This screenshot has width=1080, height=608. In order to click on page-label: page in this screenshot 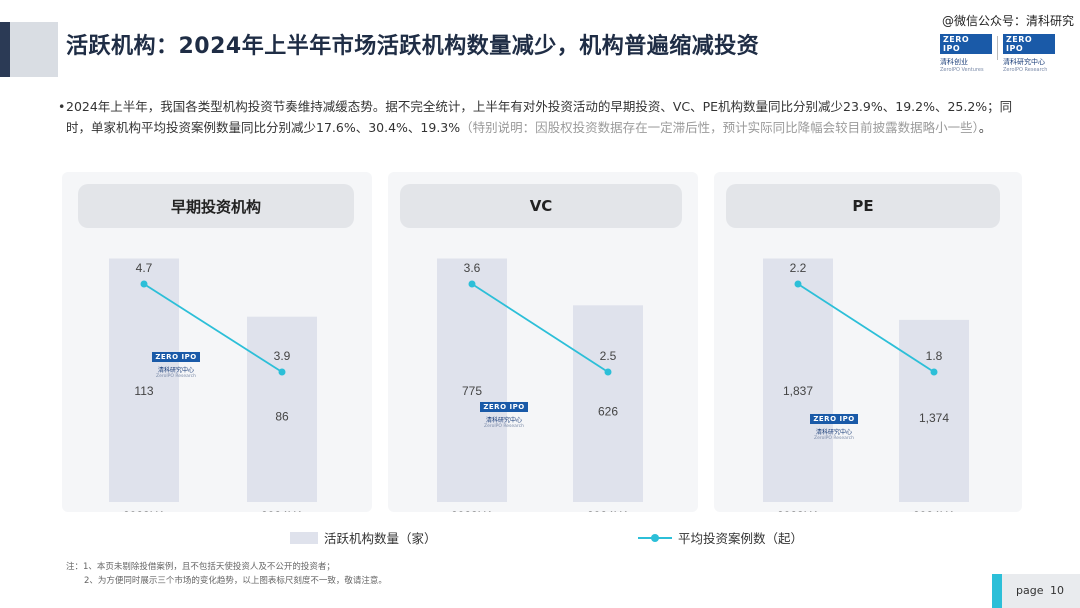, I will do `click(1030, 590)`.